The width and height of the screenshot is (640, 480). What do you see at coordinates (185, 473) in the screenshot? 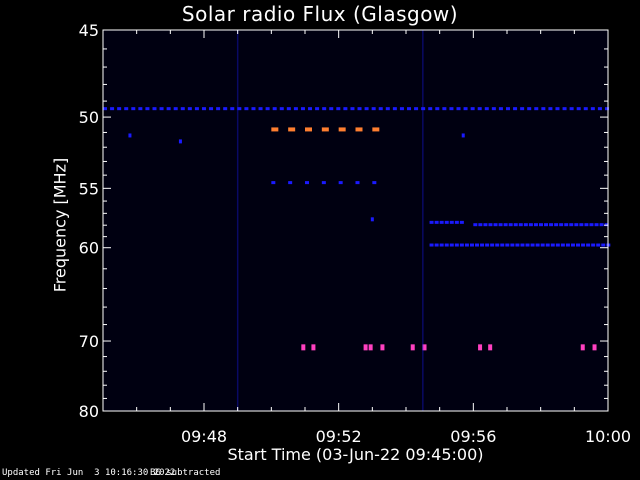
I see `background-note: BG subtracted` at bounding box center [185, 473].